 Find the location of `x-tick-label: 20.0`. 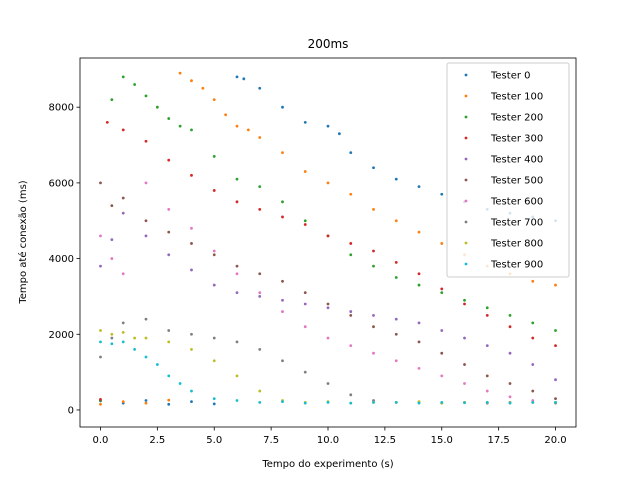

x-tick-label: 20.0 is located at coordinates (555, 440).